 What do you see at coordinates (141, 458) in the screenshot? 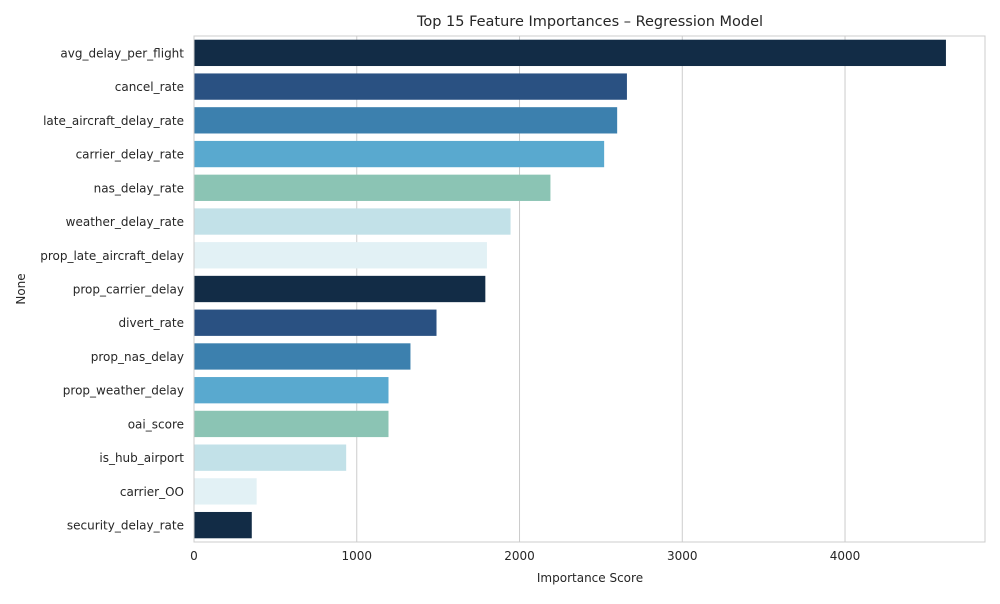
I see `y-tick-label: is_hub_airport` at bounding box center [141, 458].